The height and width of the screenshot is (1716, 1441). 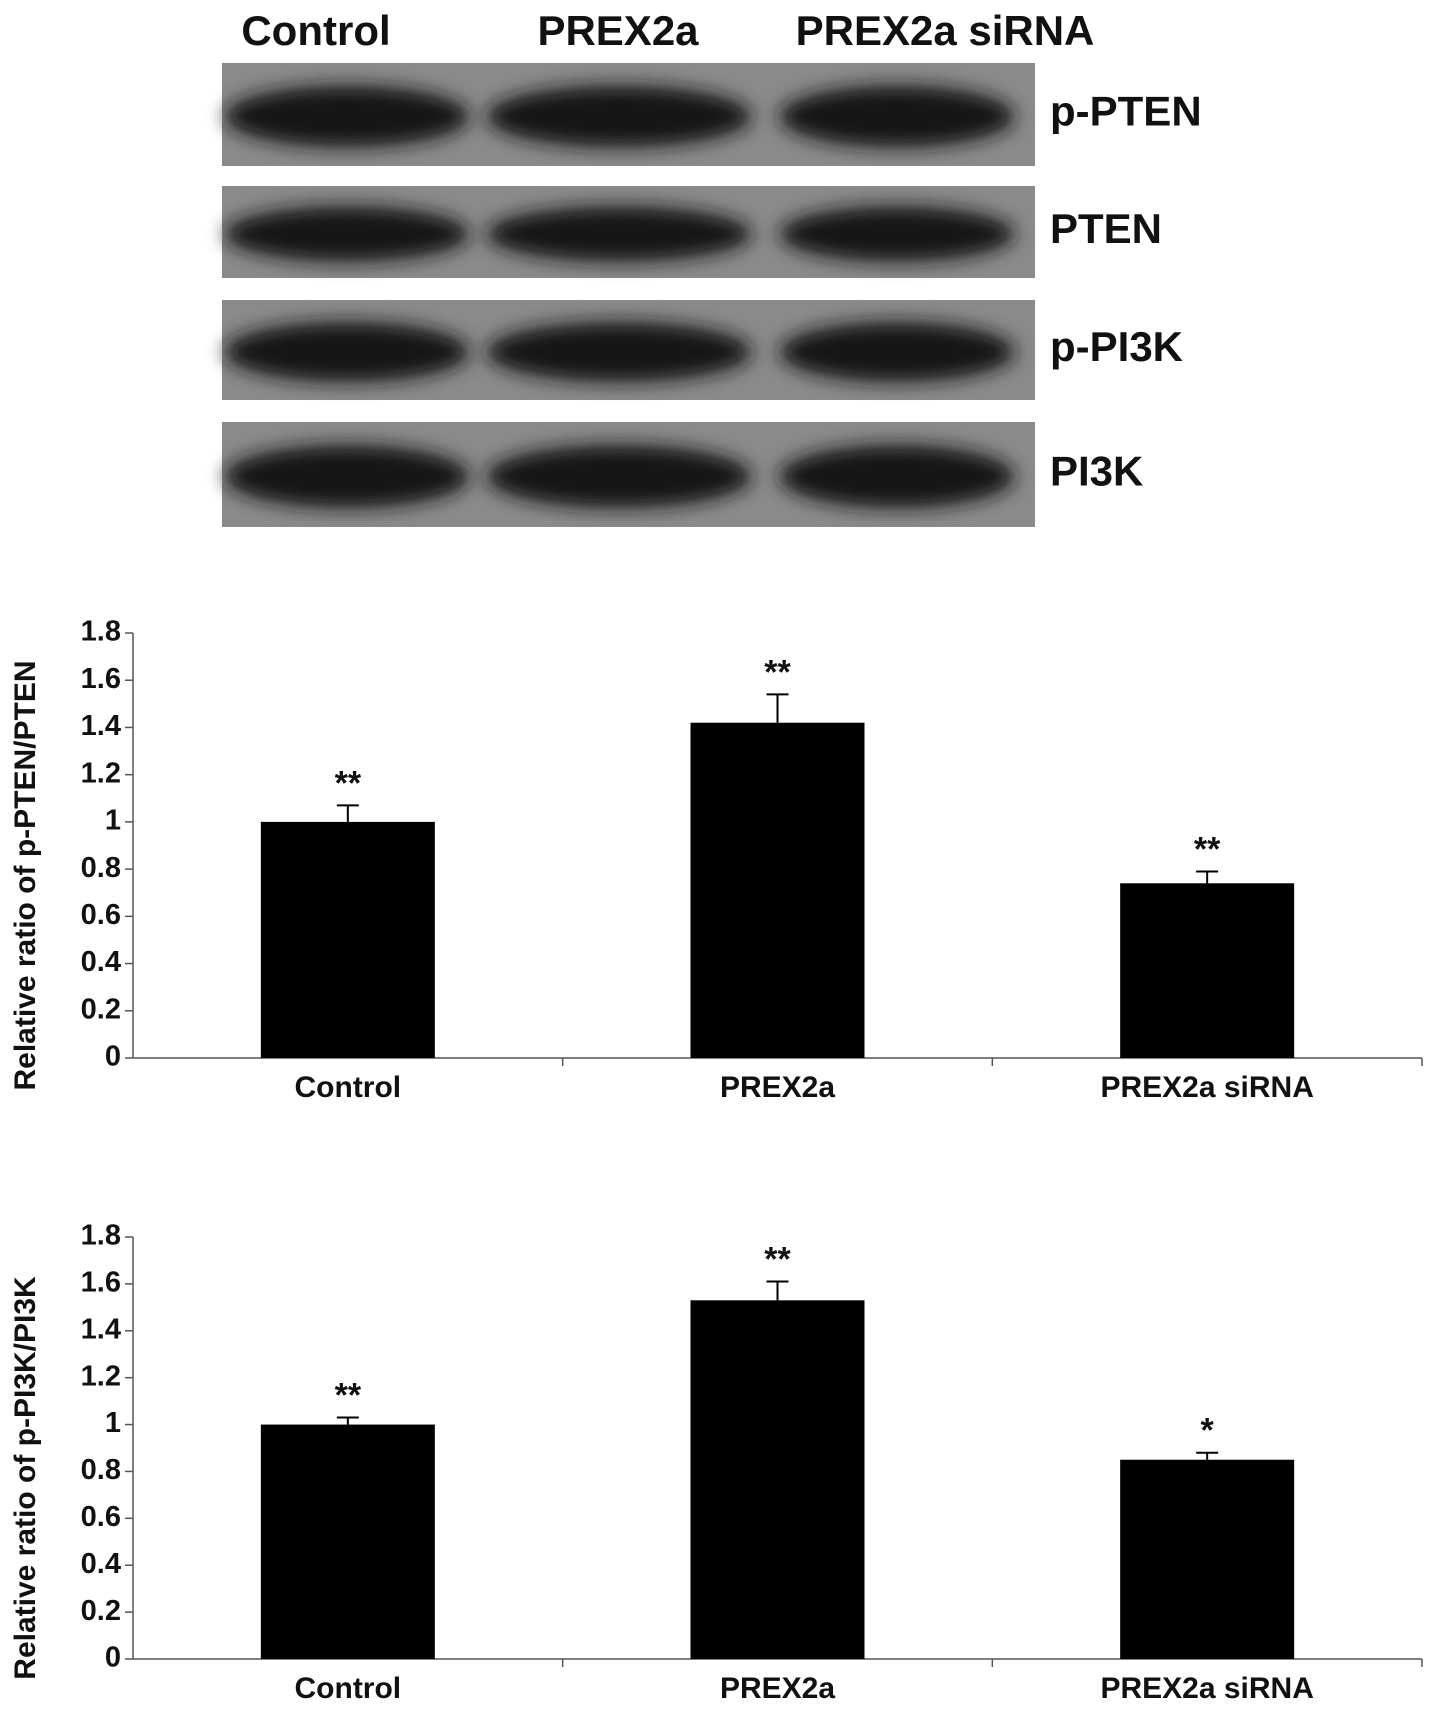 I want to click on row-label: p-PI3K, so click(x=1116, y=346).